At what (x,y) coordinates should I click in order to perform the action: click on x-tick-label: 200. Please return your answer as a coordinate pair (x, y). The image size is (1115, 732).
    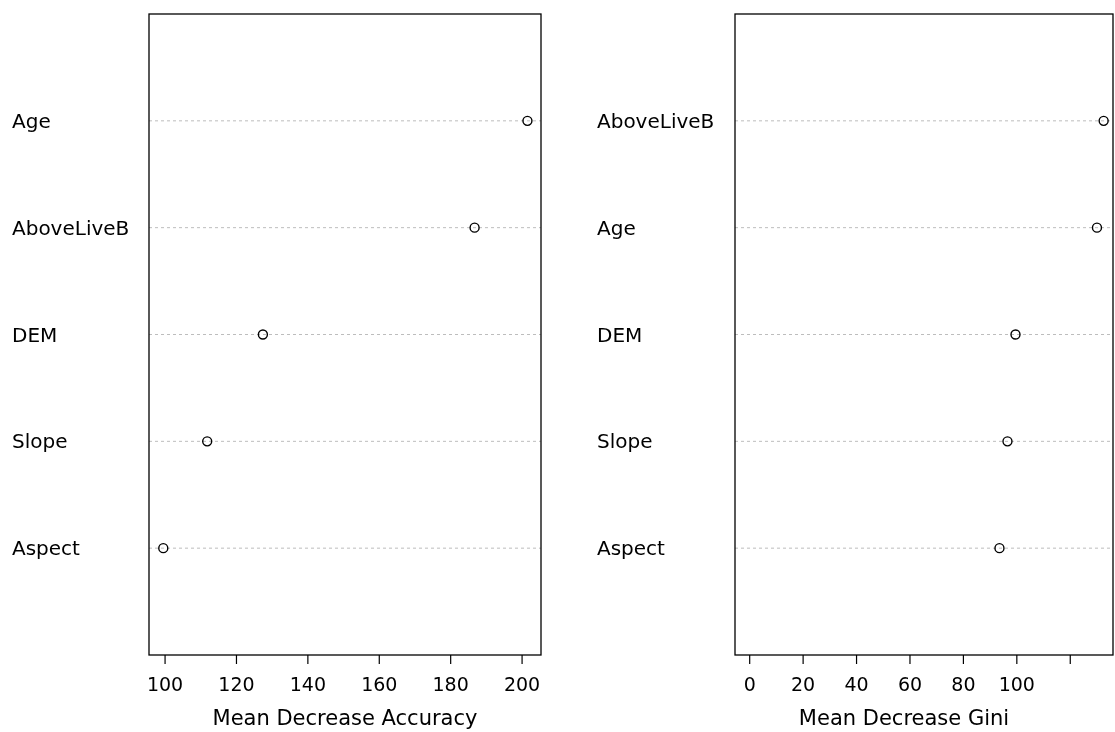
    Looking at the image, I should click on (522, 684).